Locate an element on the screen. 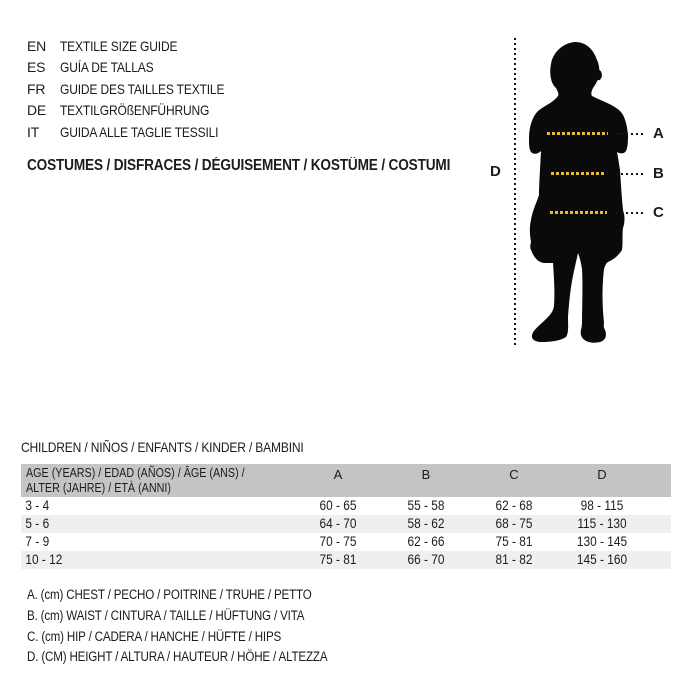 This screenshot has height=700, width=700. language-row: FR GUIDE DES TAILLES TEXTILE is located at coordinates (139, 89).